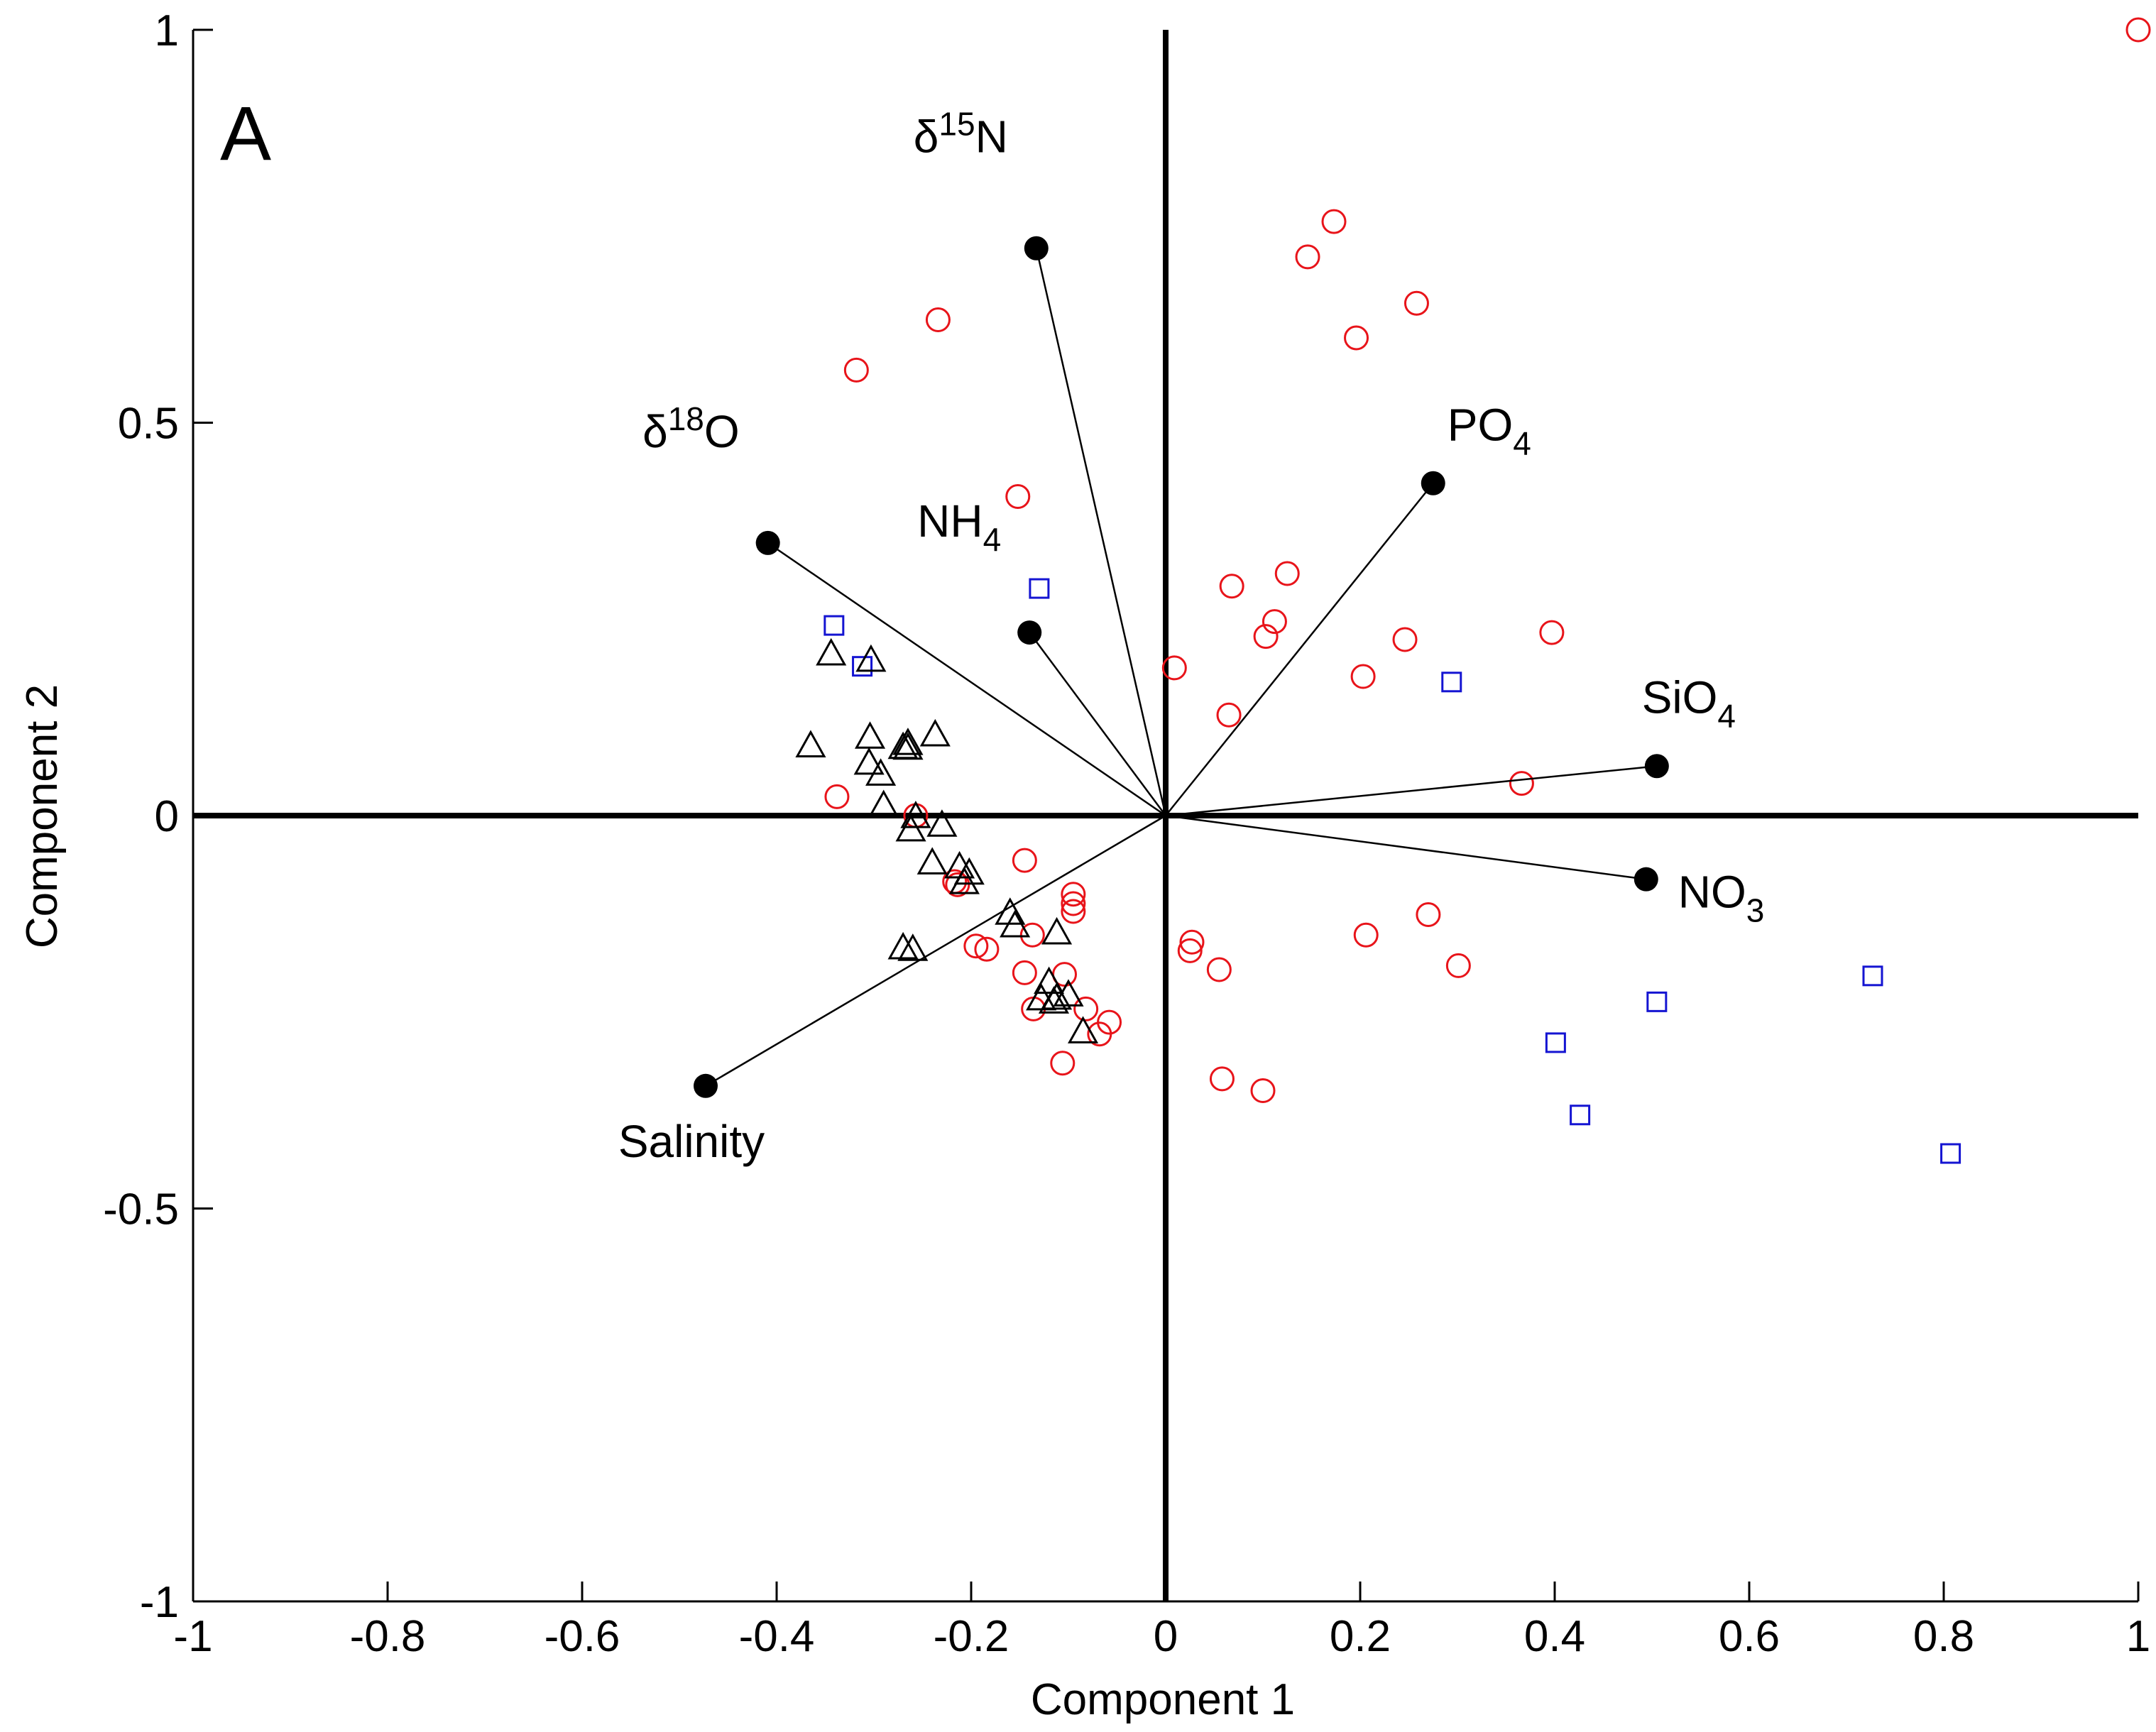  Describe the element at coordinates (167, 817) in the screenshot. I see `y-tick-label: 0` at that location.